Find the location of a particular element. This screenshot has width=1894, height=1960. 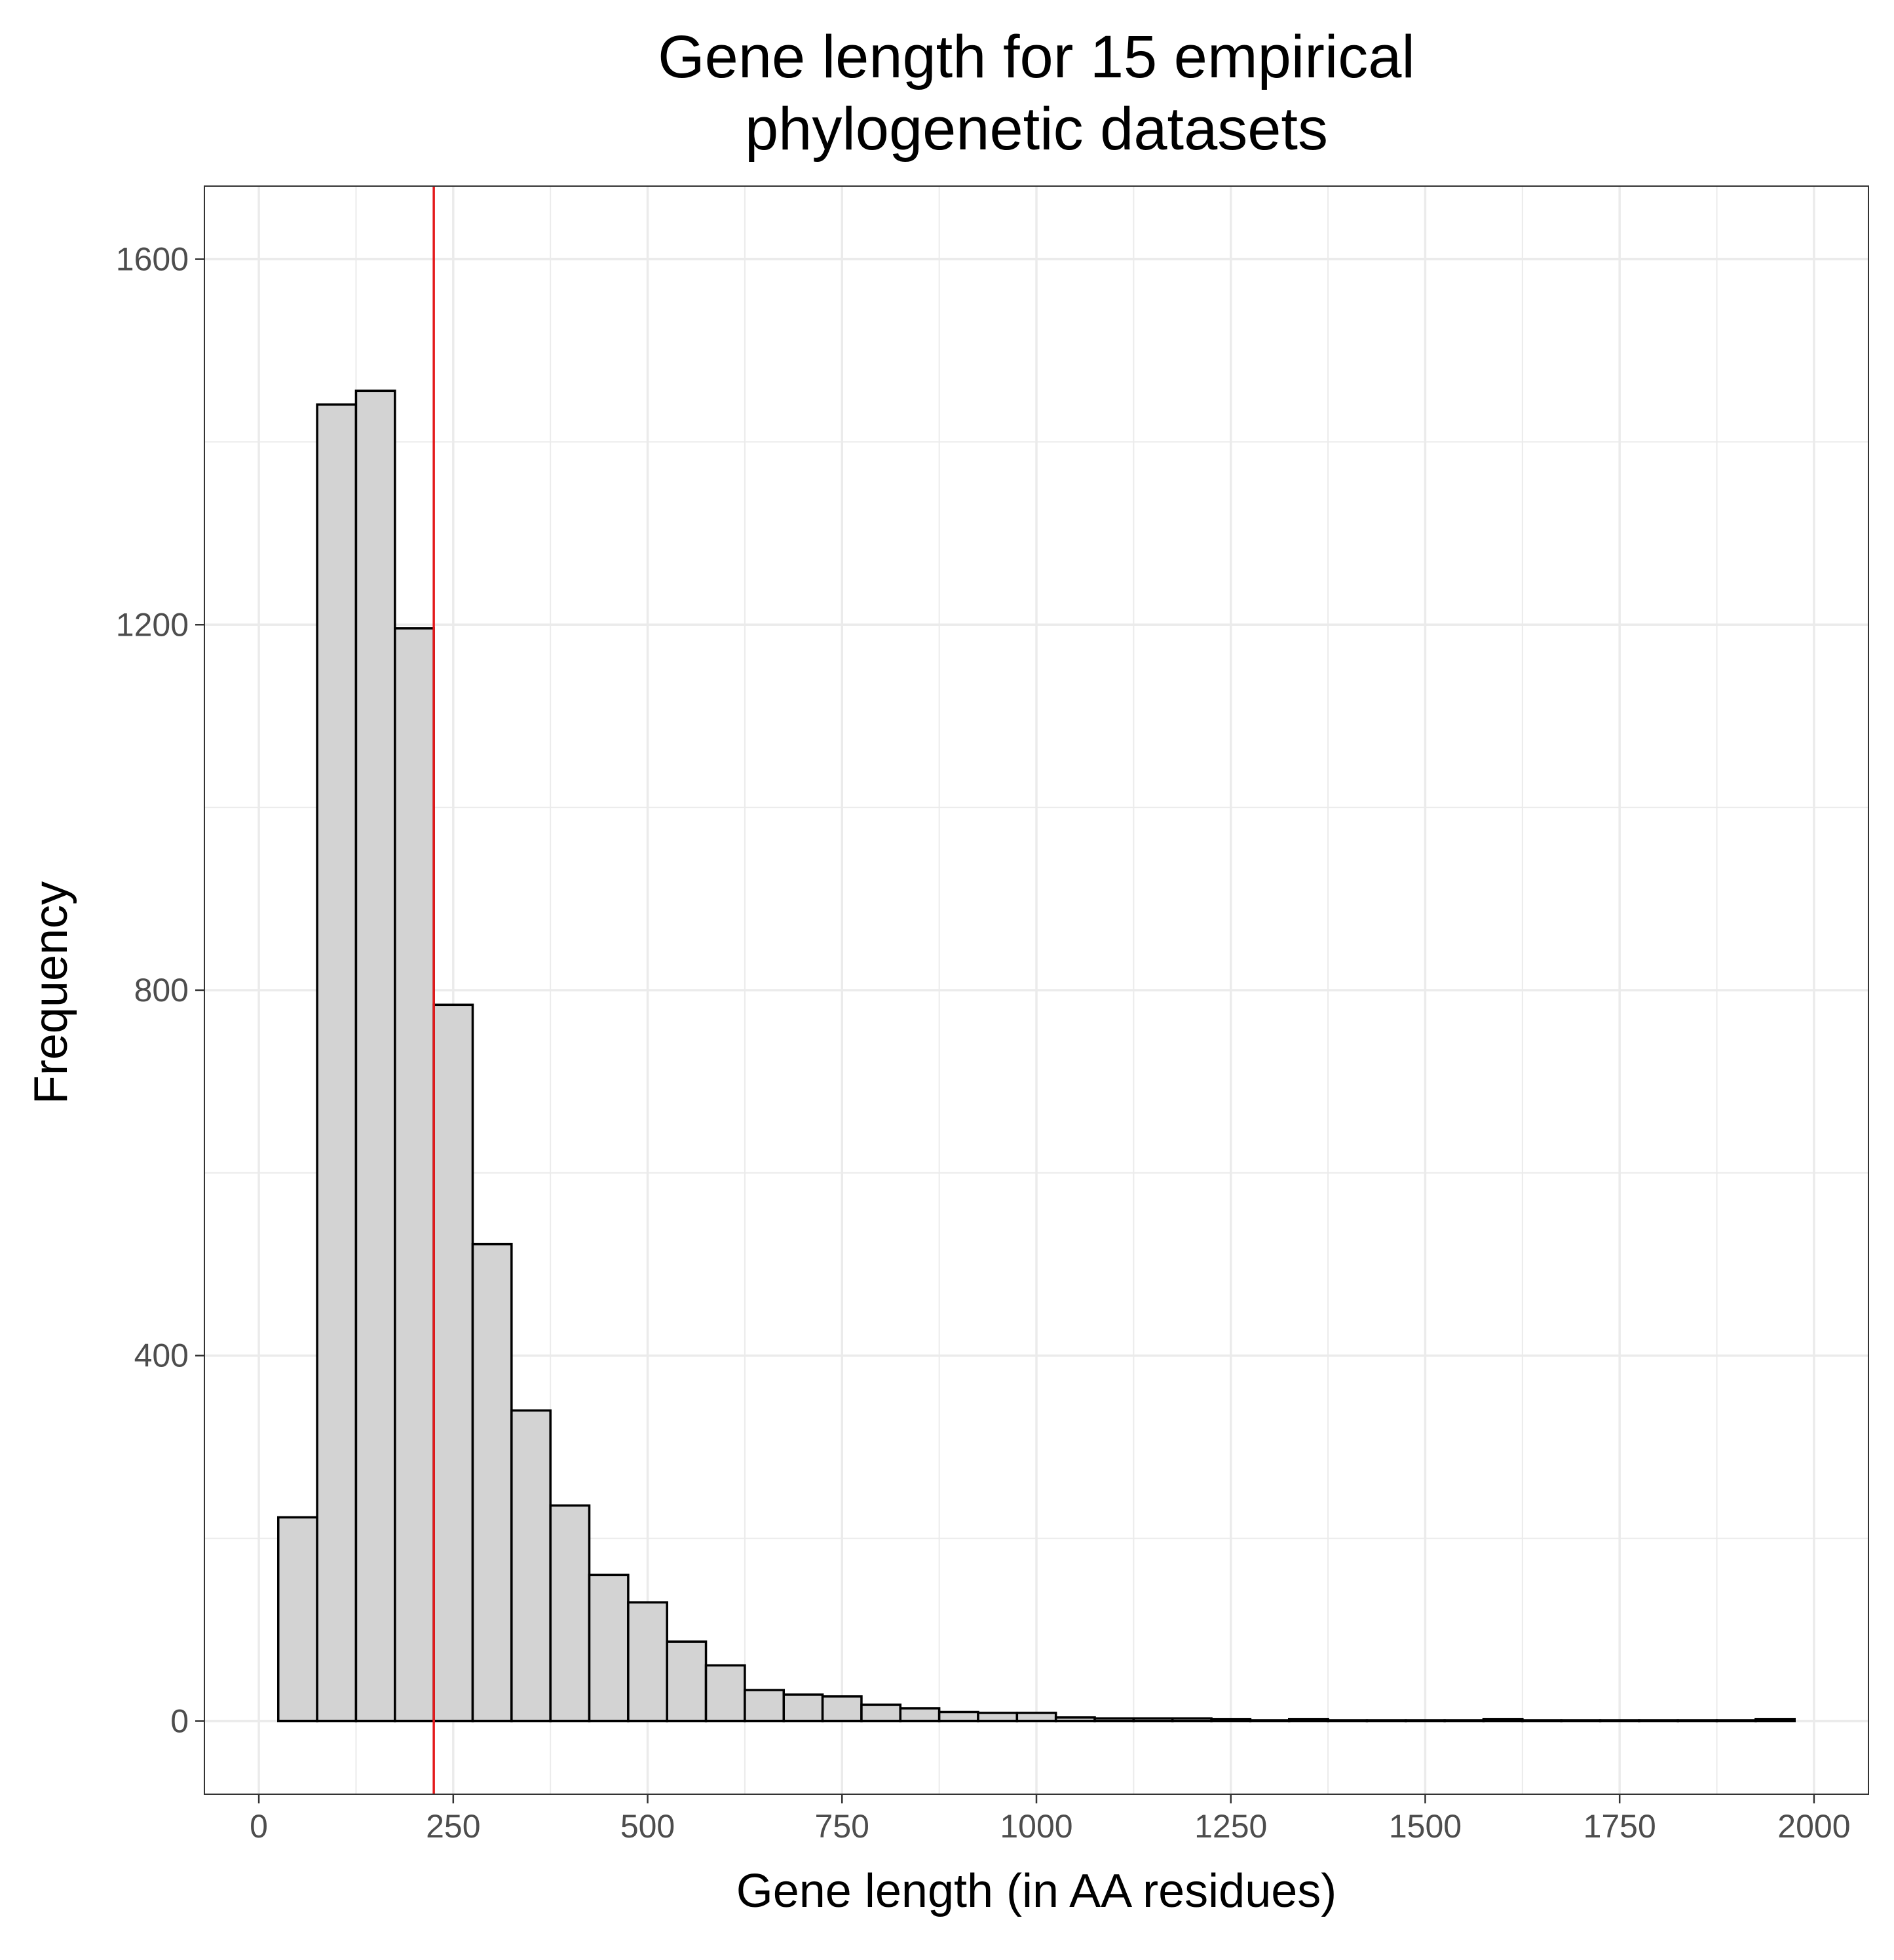

chart-title-line-2: phylogenetic datasets is located at coordinates (1036, 129).